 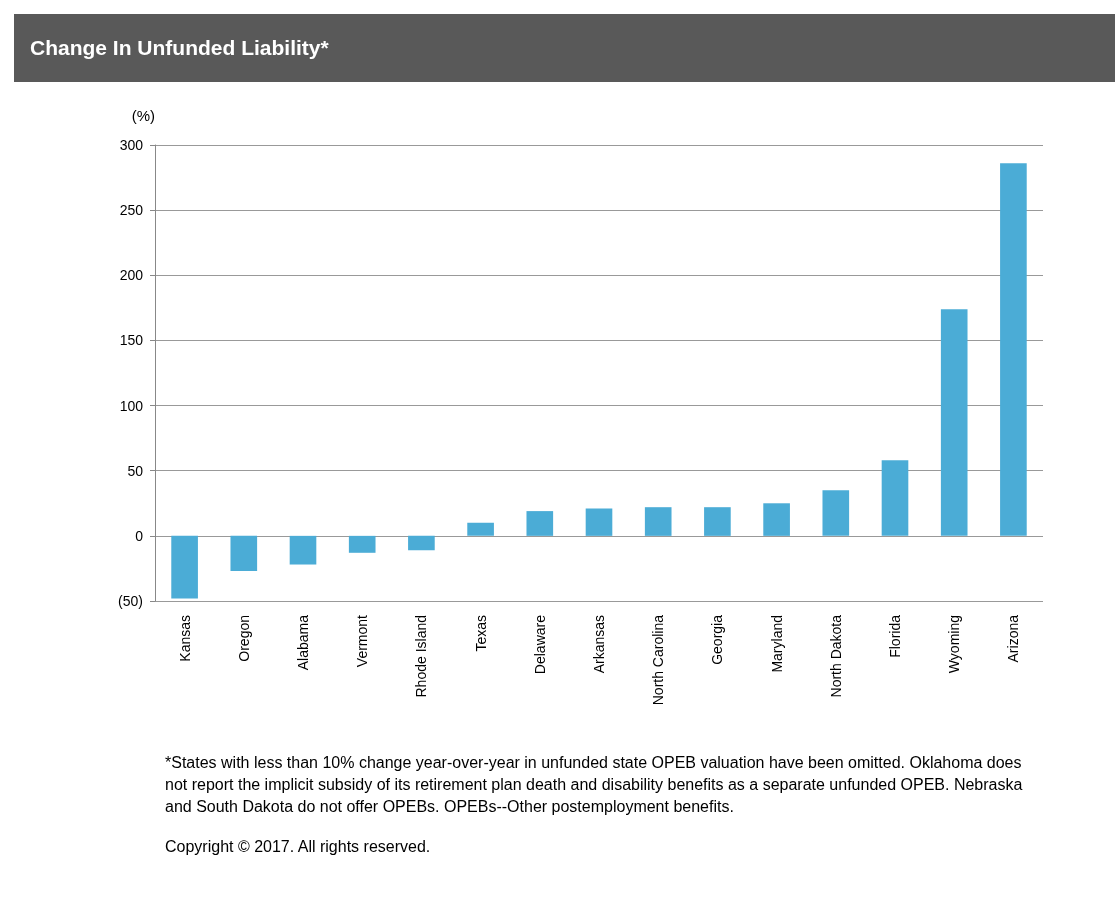 What do you see at coordinates (303, 642) in the screenshot?
I see `x-tick-label: Alabama` at bounding box center [303, 642].